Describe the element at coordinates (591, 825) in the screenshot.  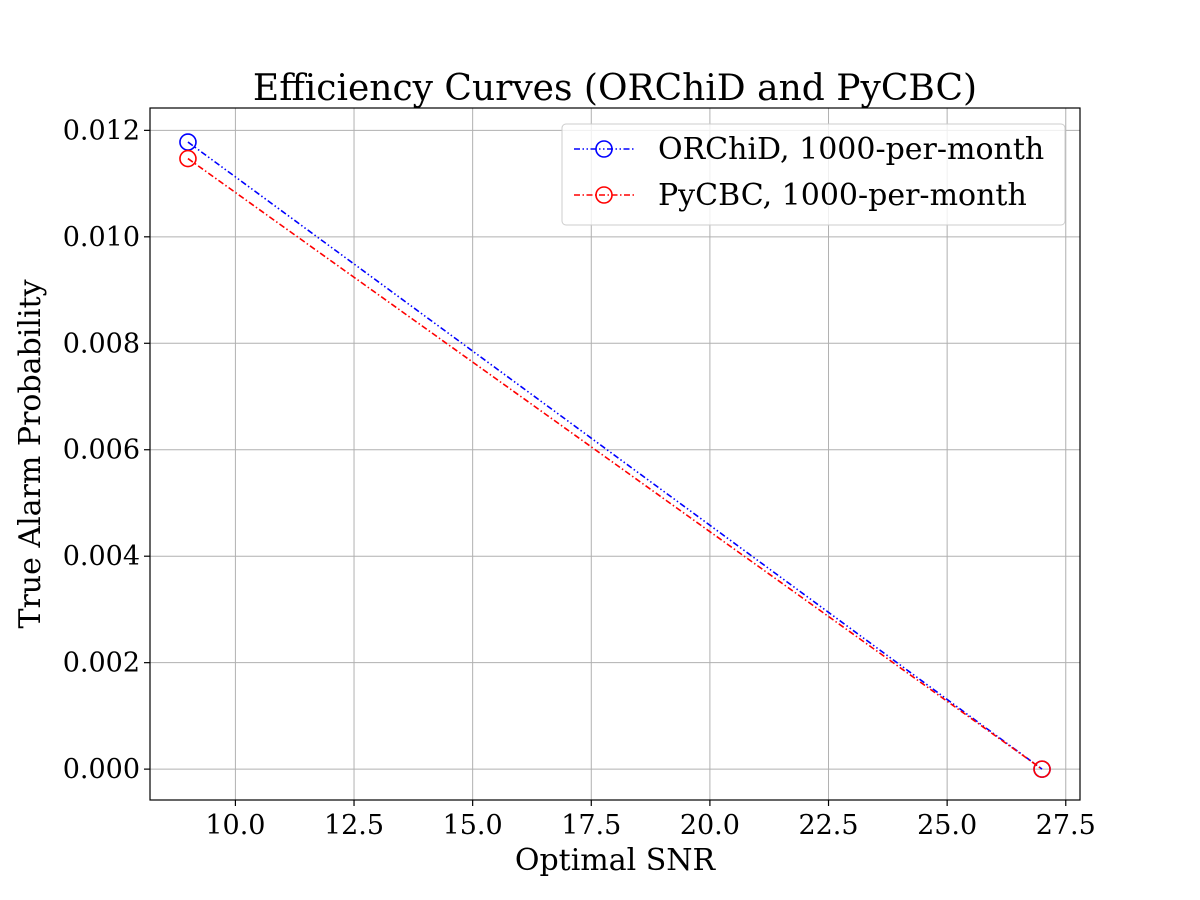
I see `x-tick-label: 17.5` at that location.